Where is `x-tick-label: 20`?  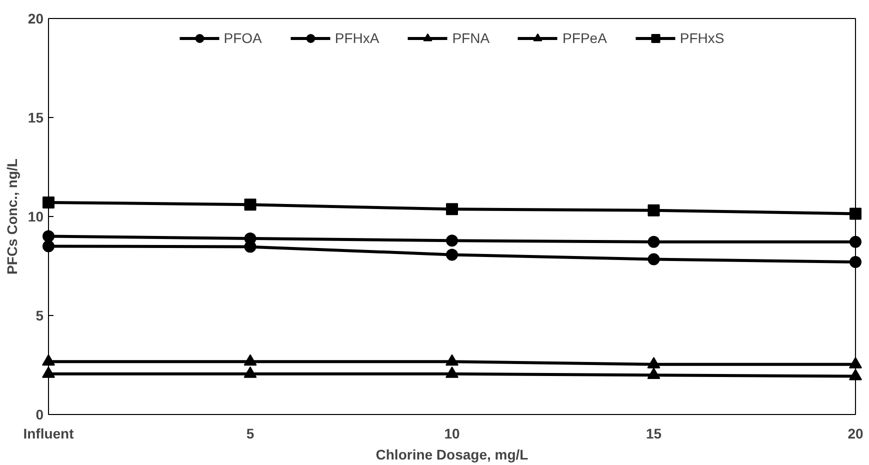 x-tick-label: 20 is located at coordinates (856, 434).